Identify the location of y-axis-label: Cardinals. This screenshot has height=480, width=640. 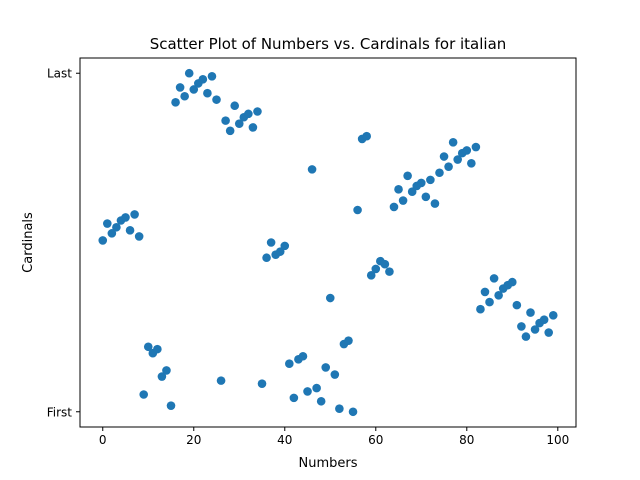
(28, 242).